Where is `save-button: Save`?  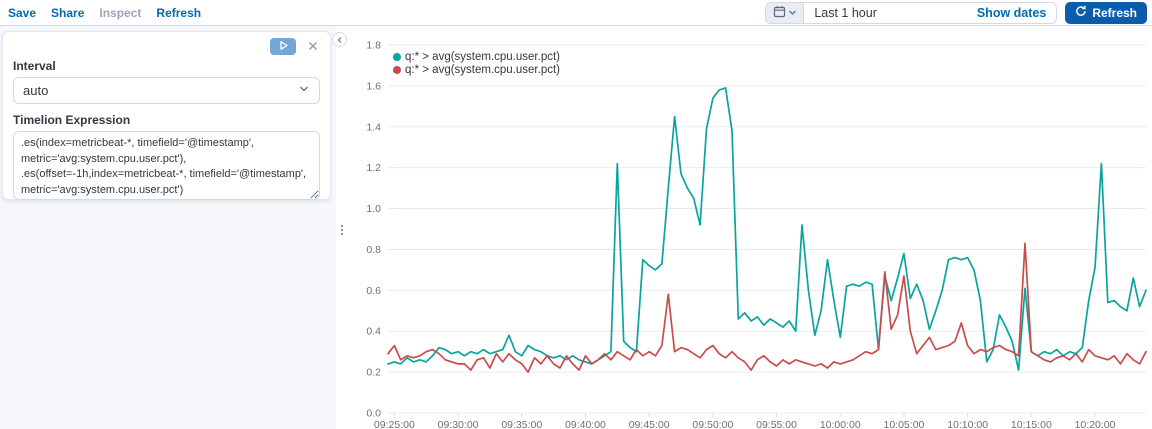
save-button: Save is located at coordinates (22, 12).